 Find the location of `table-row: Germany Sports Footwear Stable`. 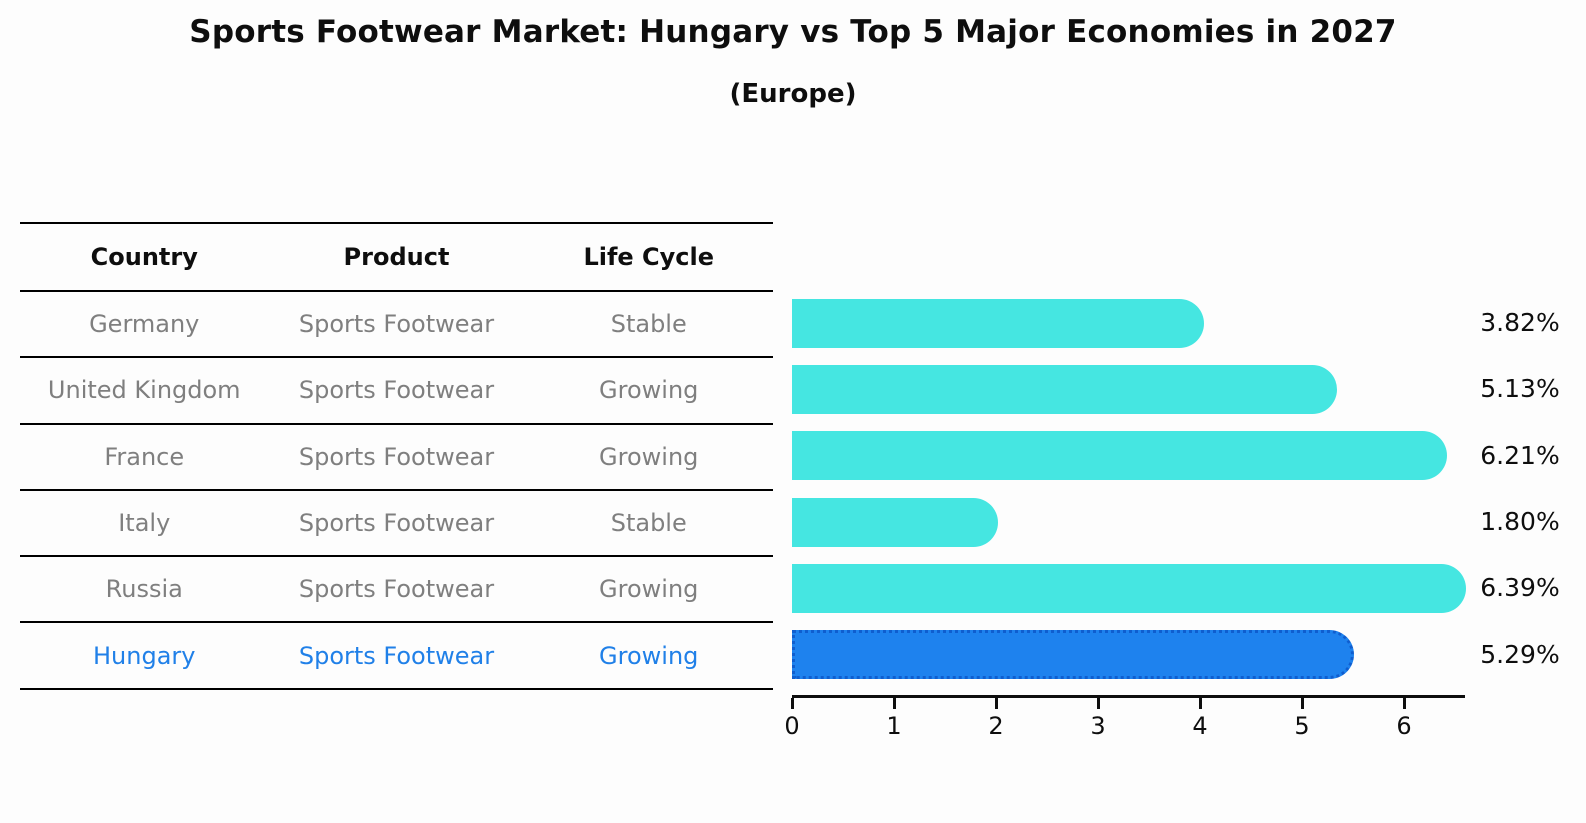

table-row: Germany Sports Footwear Stable is located at coordinates (396, 325).